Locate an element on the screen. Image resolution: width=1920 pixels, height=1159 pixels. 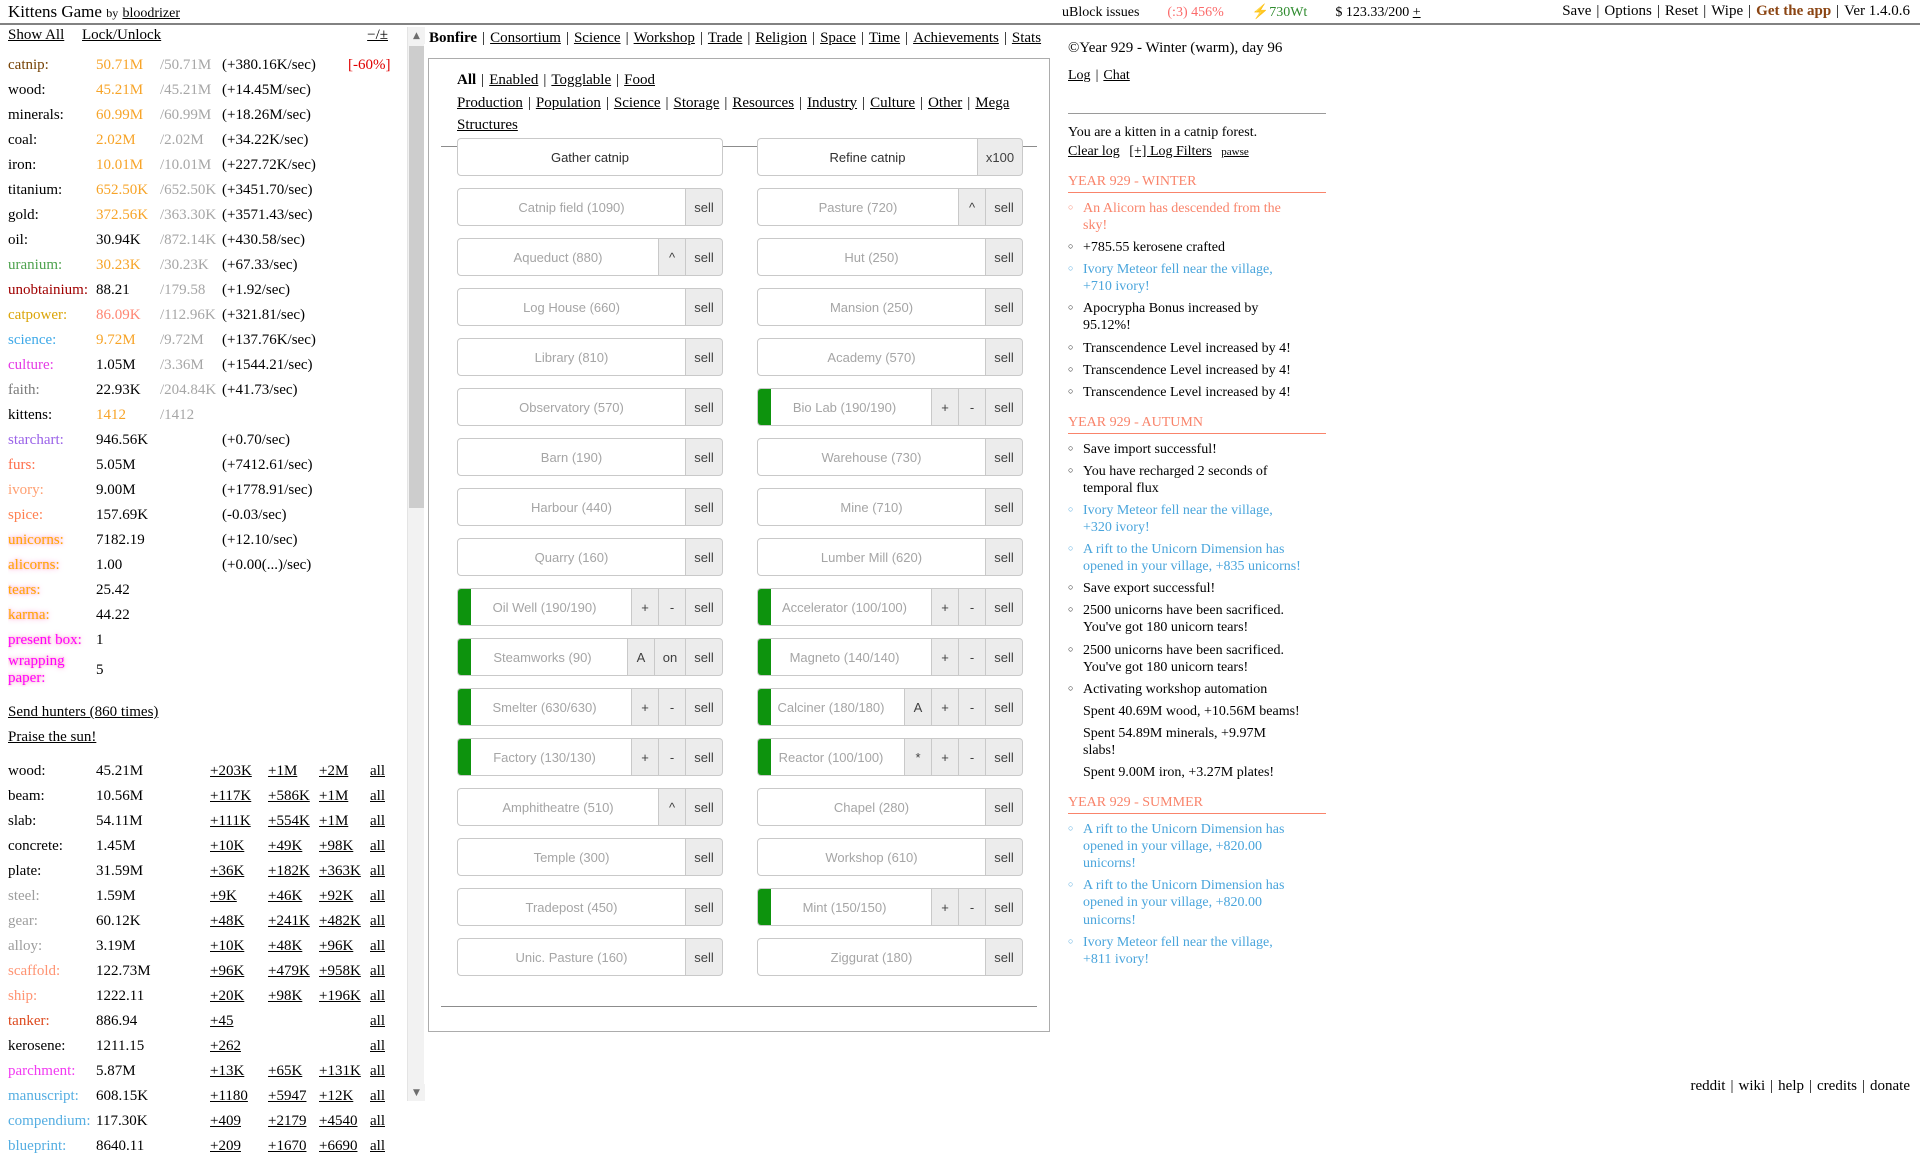
craft-link-steel-46k: +46K is located at coordinates (285, 896).